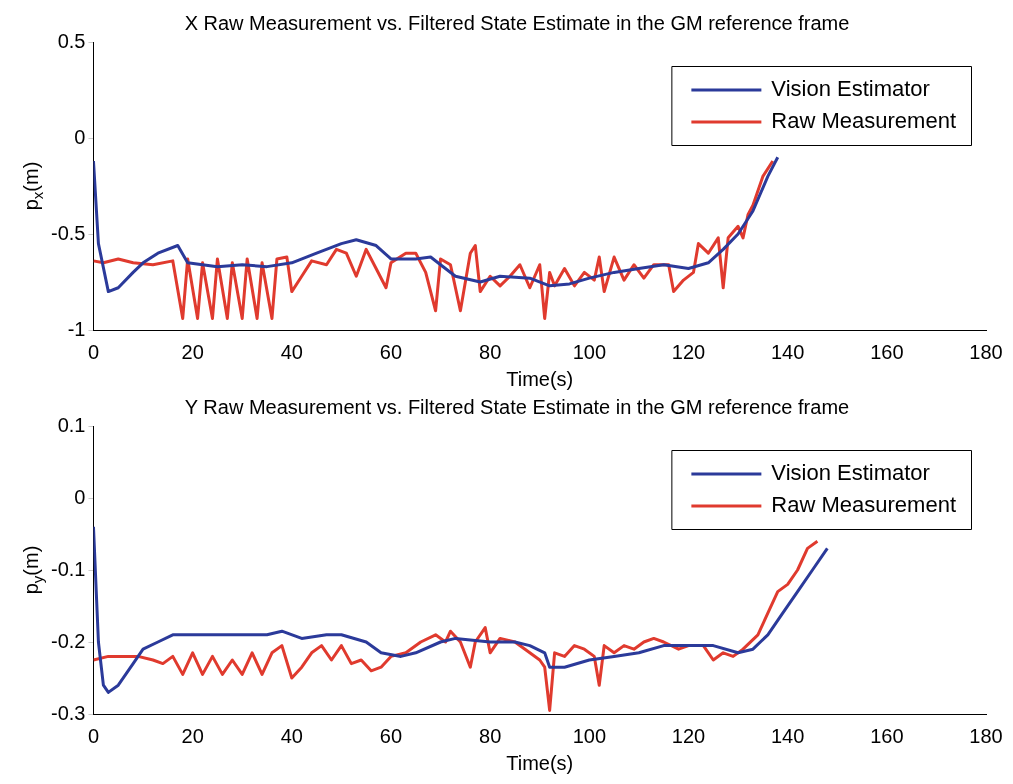 The image size is (1013, 784). I want to click on y-tick-label: 0.1, so click(71, 424).